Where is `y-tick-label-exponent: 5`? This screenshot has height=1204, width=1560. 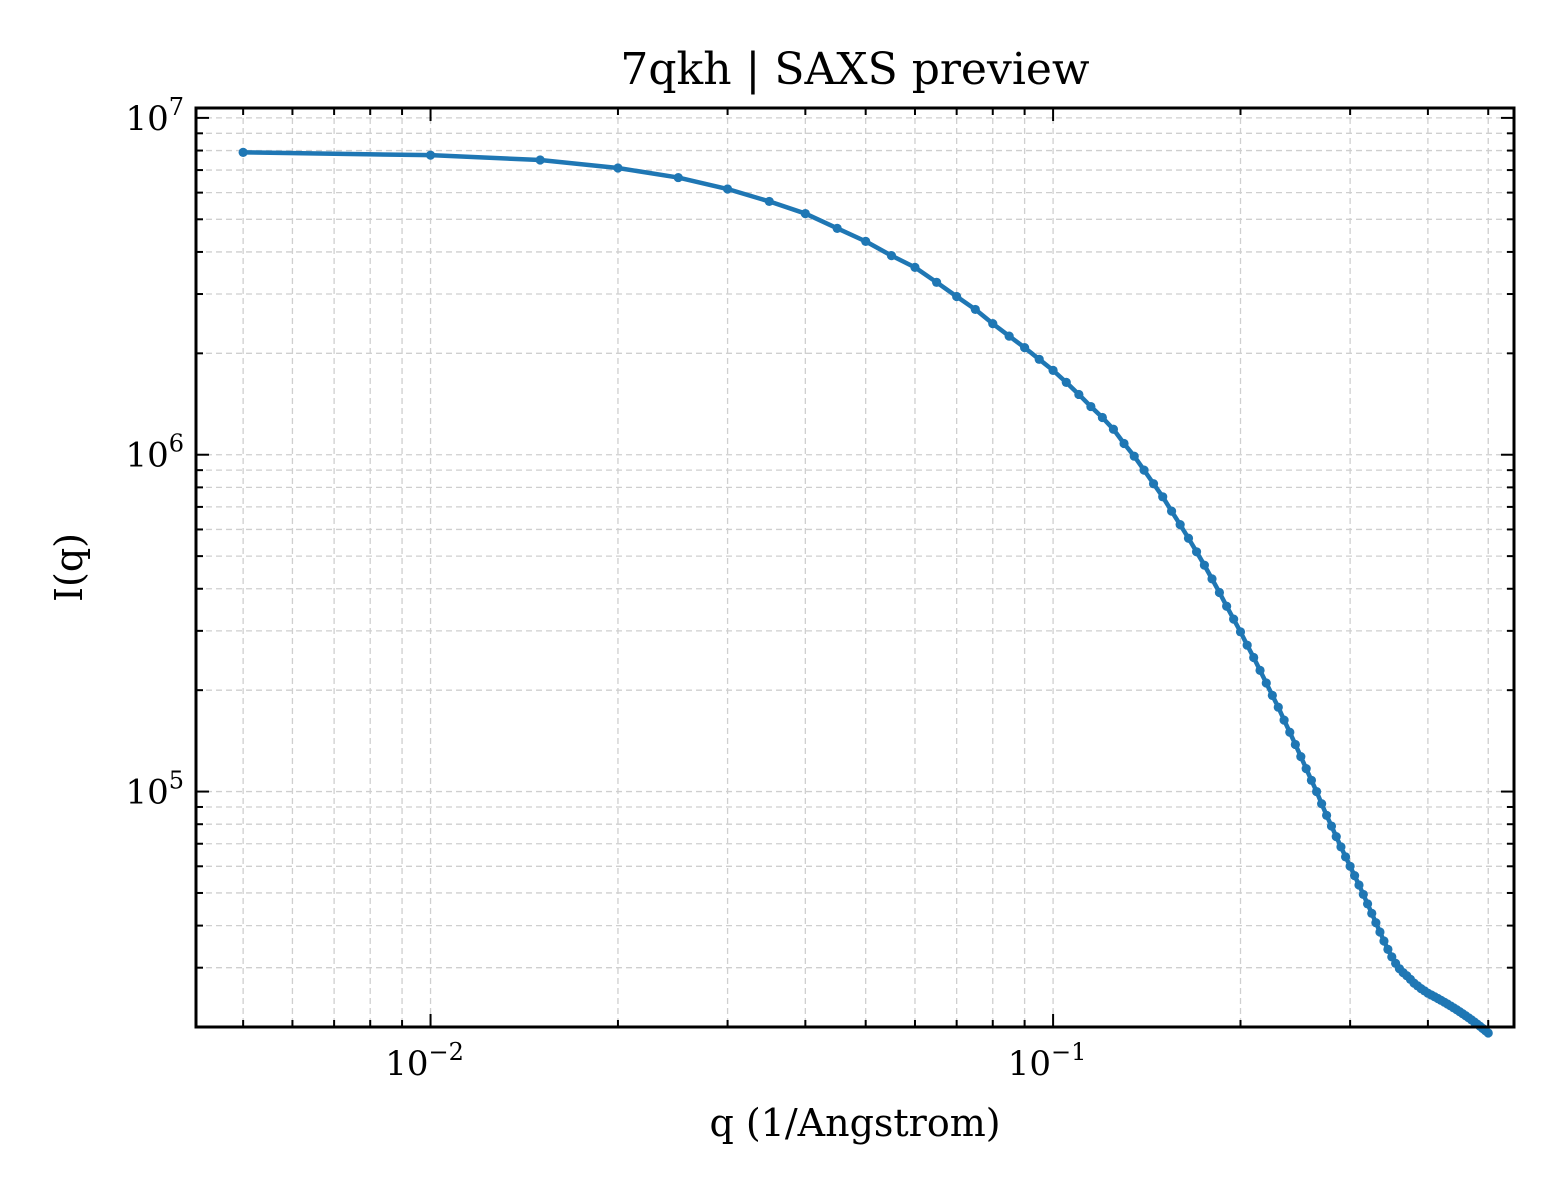 y-tick-label-exponent: 5 is located at coordinates (176, 781).